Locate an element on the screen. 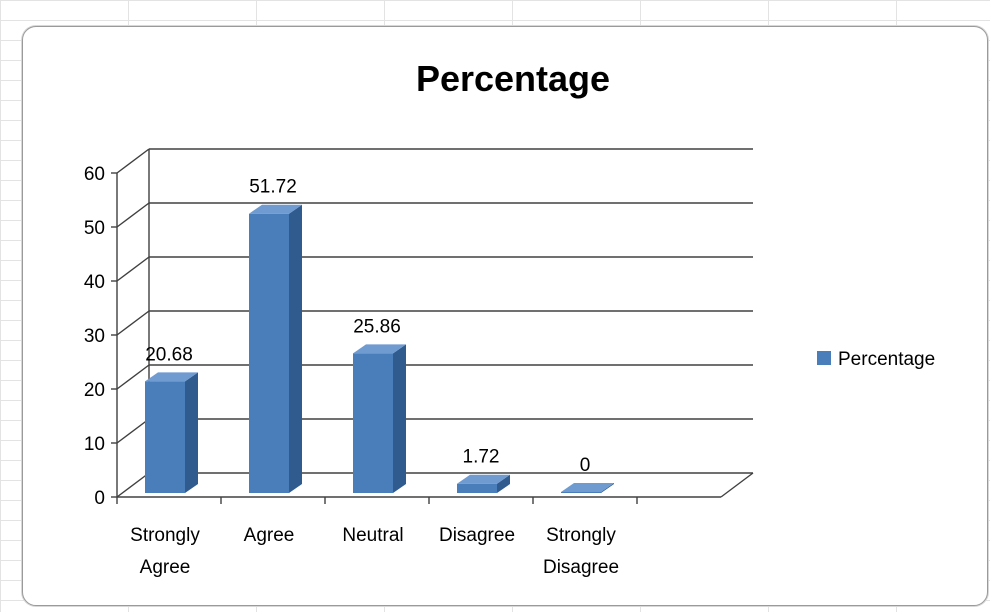 Image resolution: width=990 pixels, height=612 pixels. chart-title: Percentage is located at coordinates (513, 78).